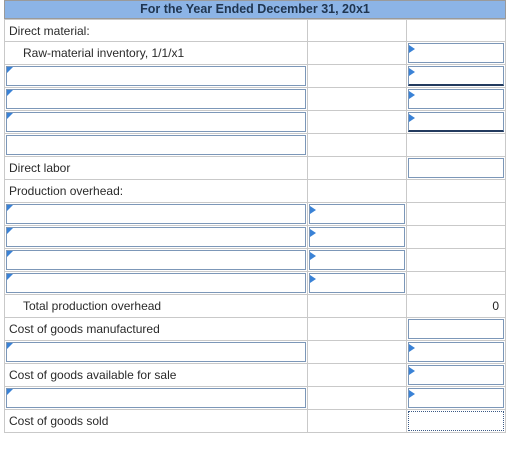  What do you see at coordinates (456, 421) in the screenshot?
I see `cost-of-goods-sold-amount-input` at bounding box center [456, 421].